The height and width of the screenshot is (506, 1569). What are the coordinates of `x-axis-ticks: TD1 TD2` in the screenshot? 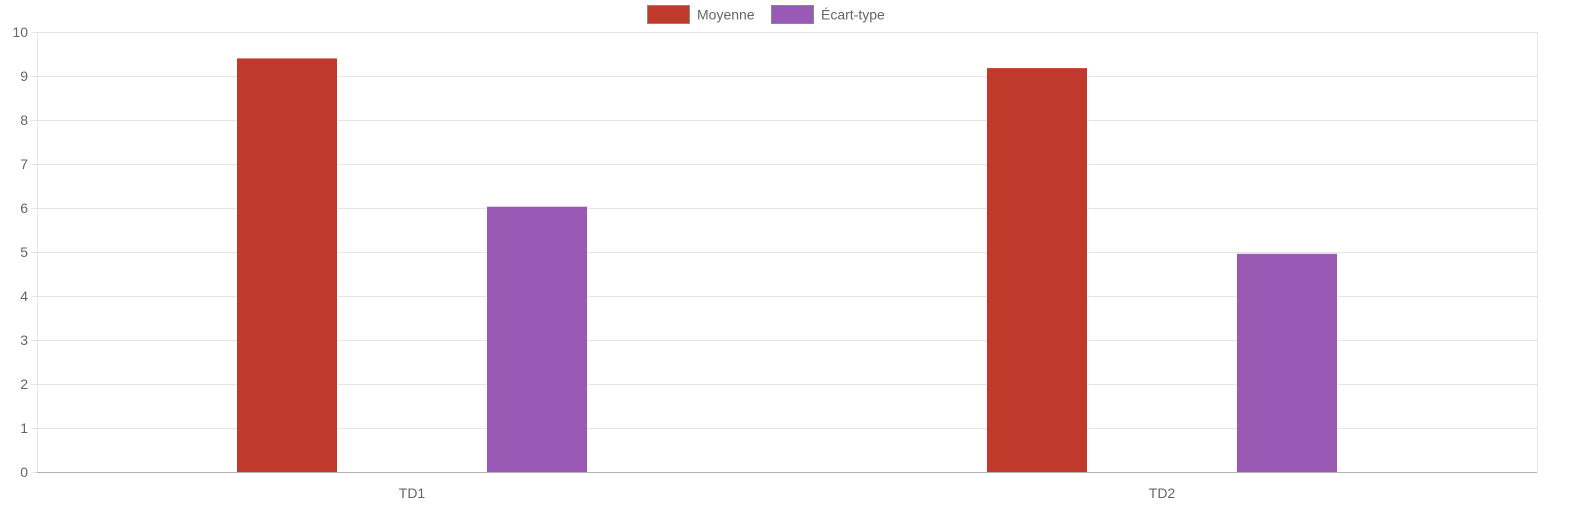 It's located at (787, 486).